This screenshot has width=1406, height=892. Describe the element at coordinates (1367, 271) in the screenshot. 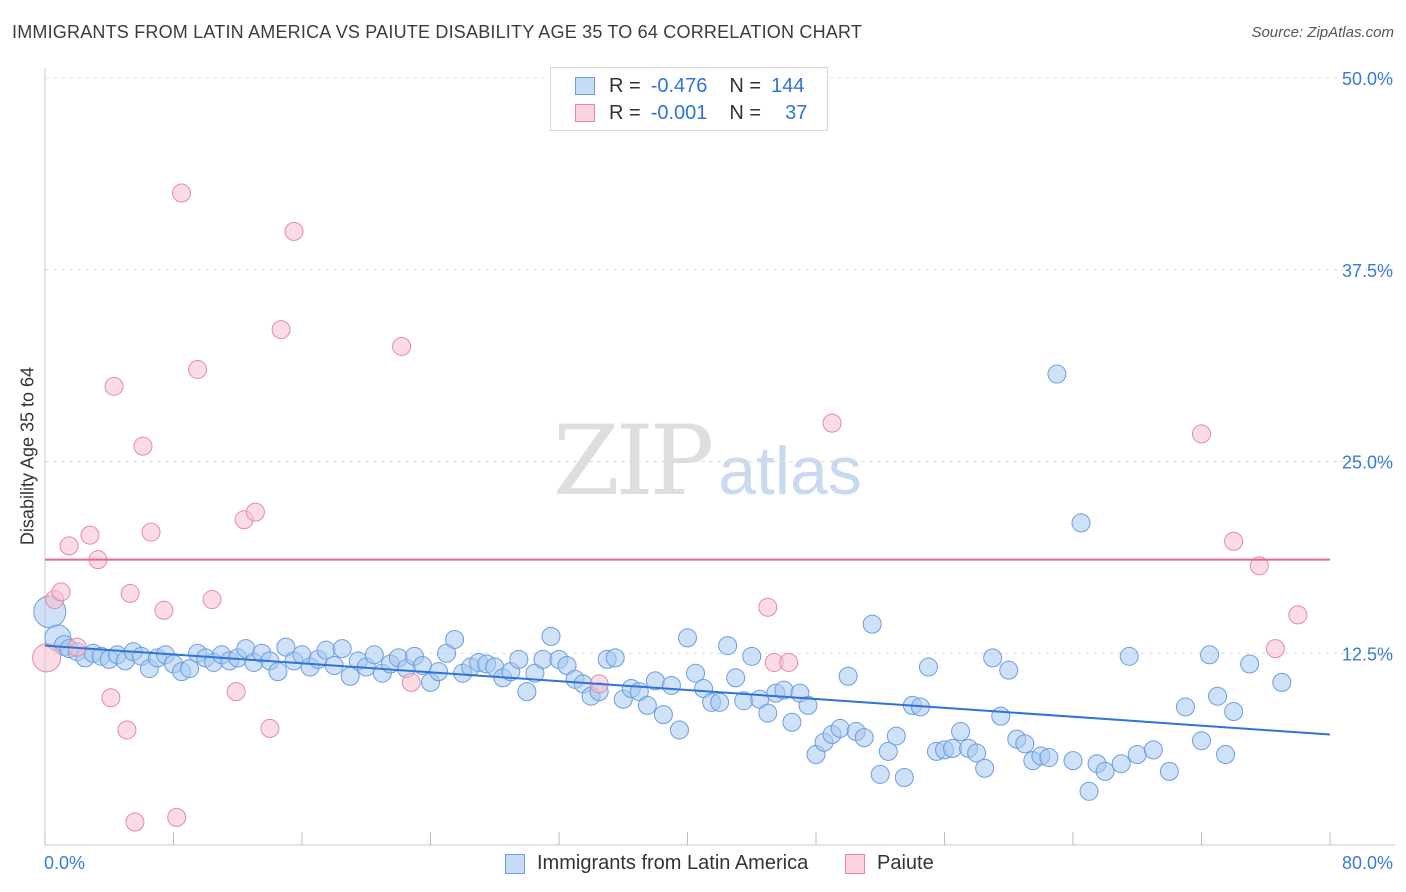

I see `y-tick-label: 37.5%` at that location.